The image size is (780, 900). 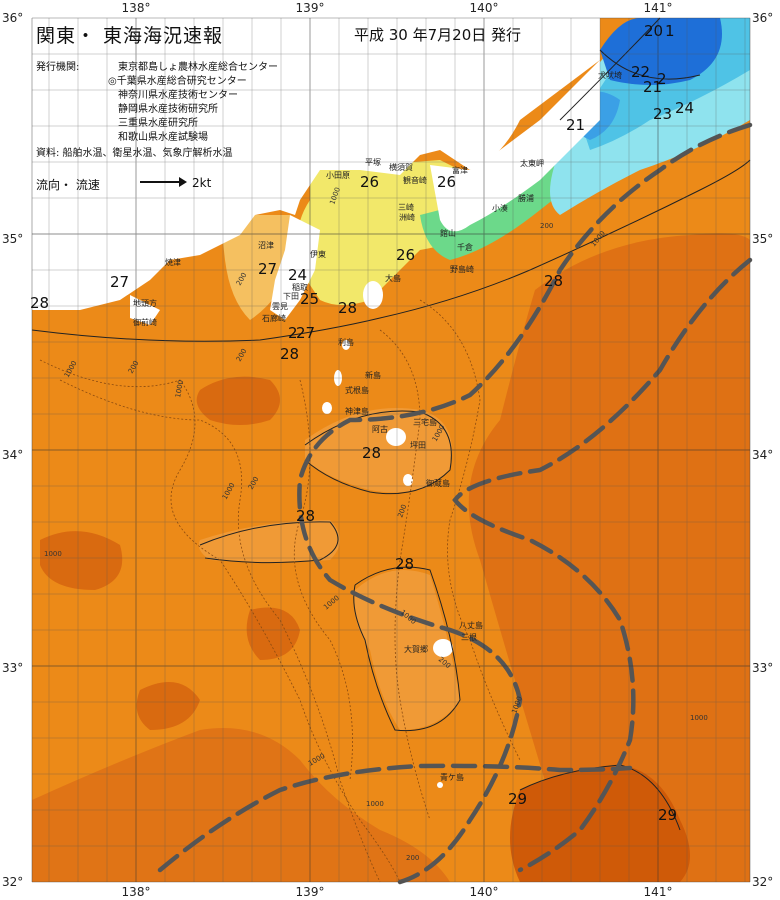 I want to click on place-label: 沼津, so click(x=266, y=245).